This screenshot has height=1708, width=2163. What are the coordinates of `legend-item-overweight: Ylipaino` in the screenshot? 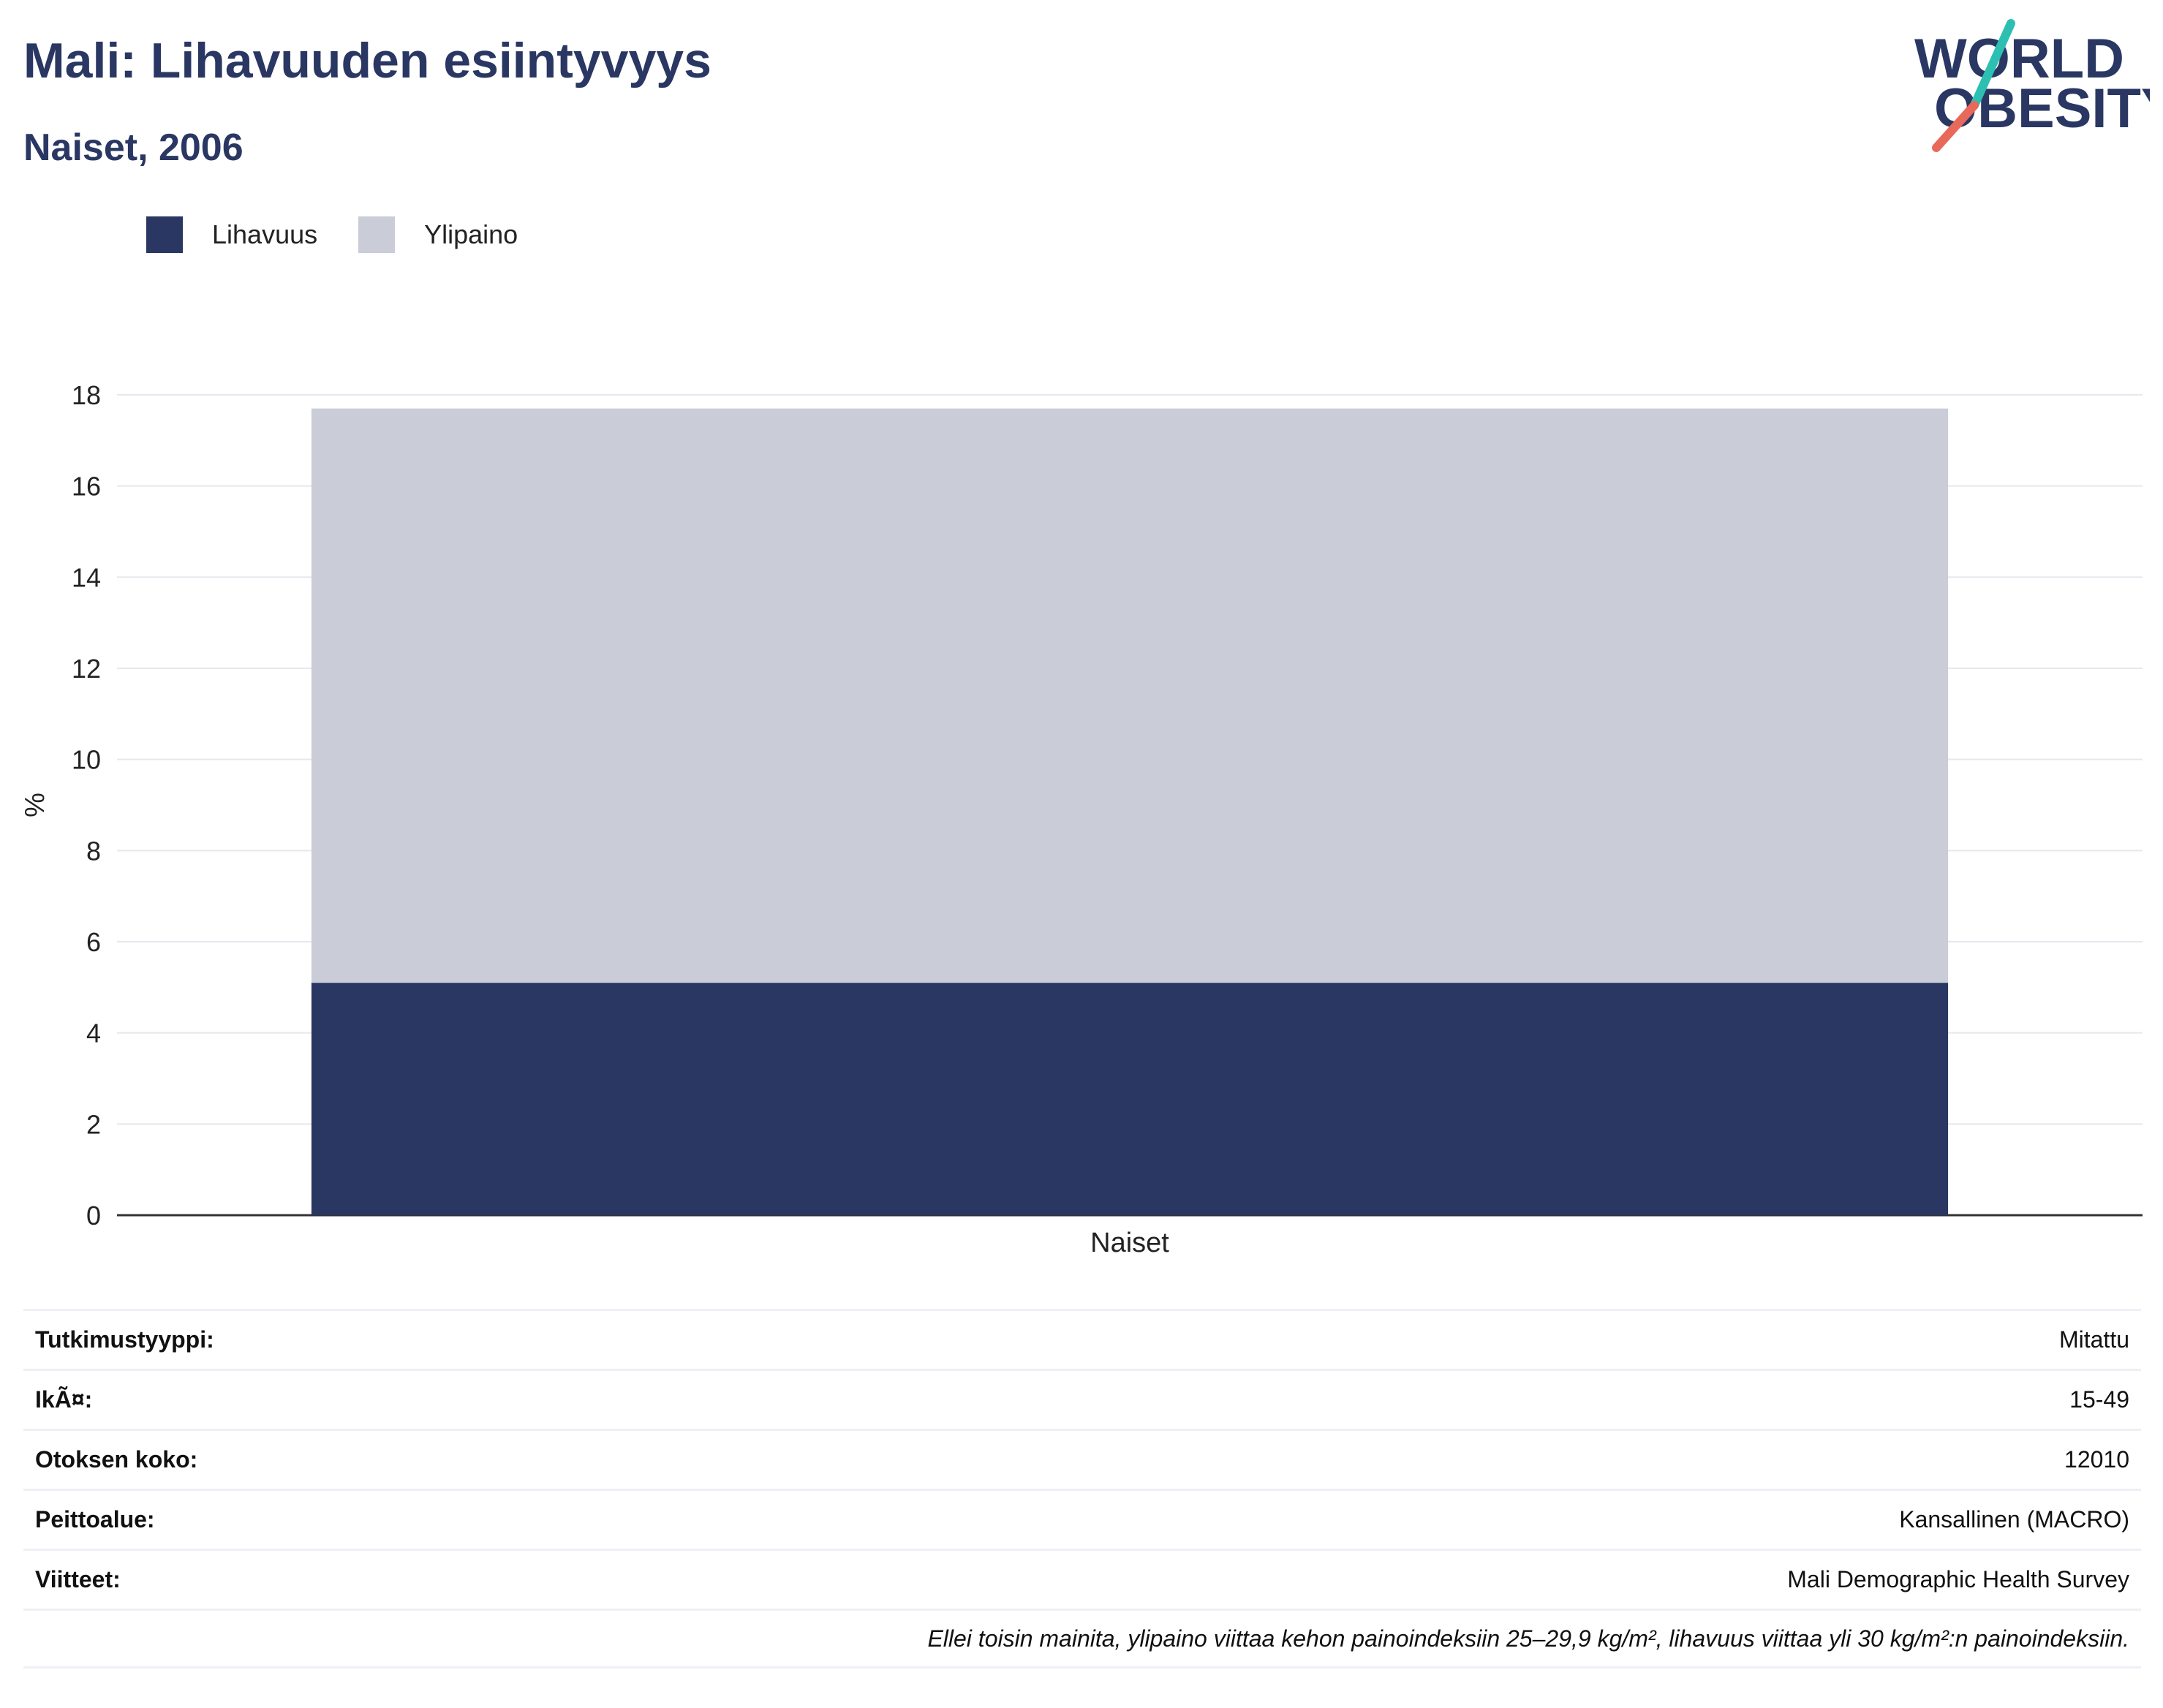 It's located at (438, 234).